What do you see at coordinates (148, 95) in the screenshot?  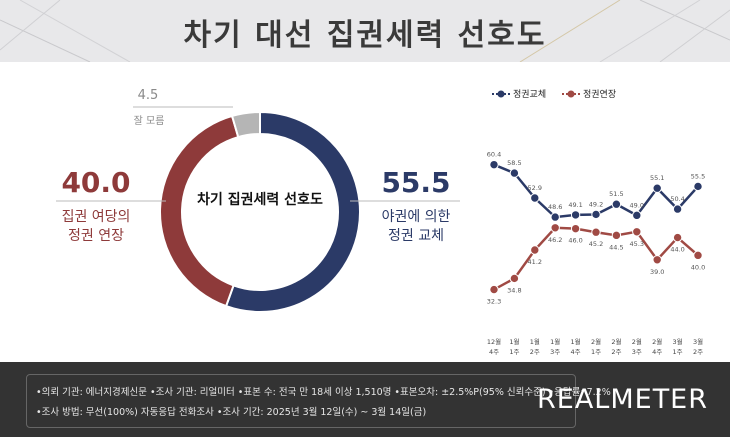 I see `donut-top-value: 4.5` at bounding box center [148, 95].